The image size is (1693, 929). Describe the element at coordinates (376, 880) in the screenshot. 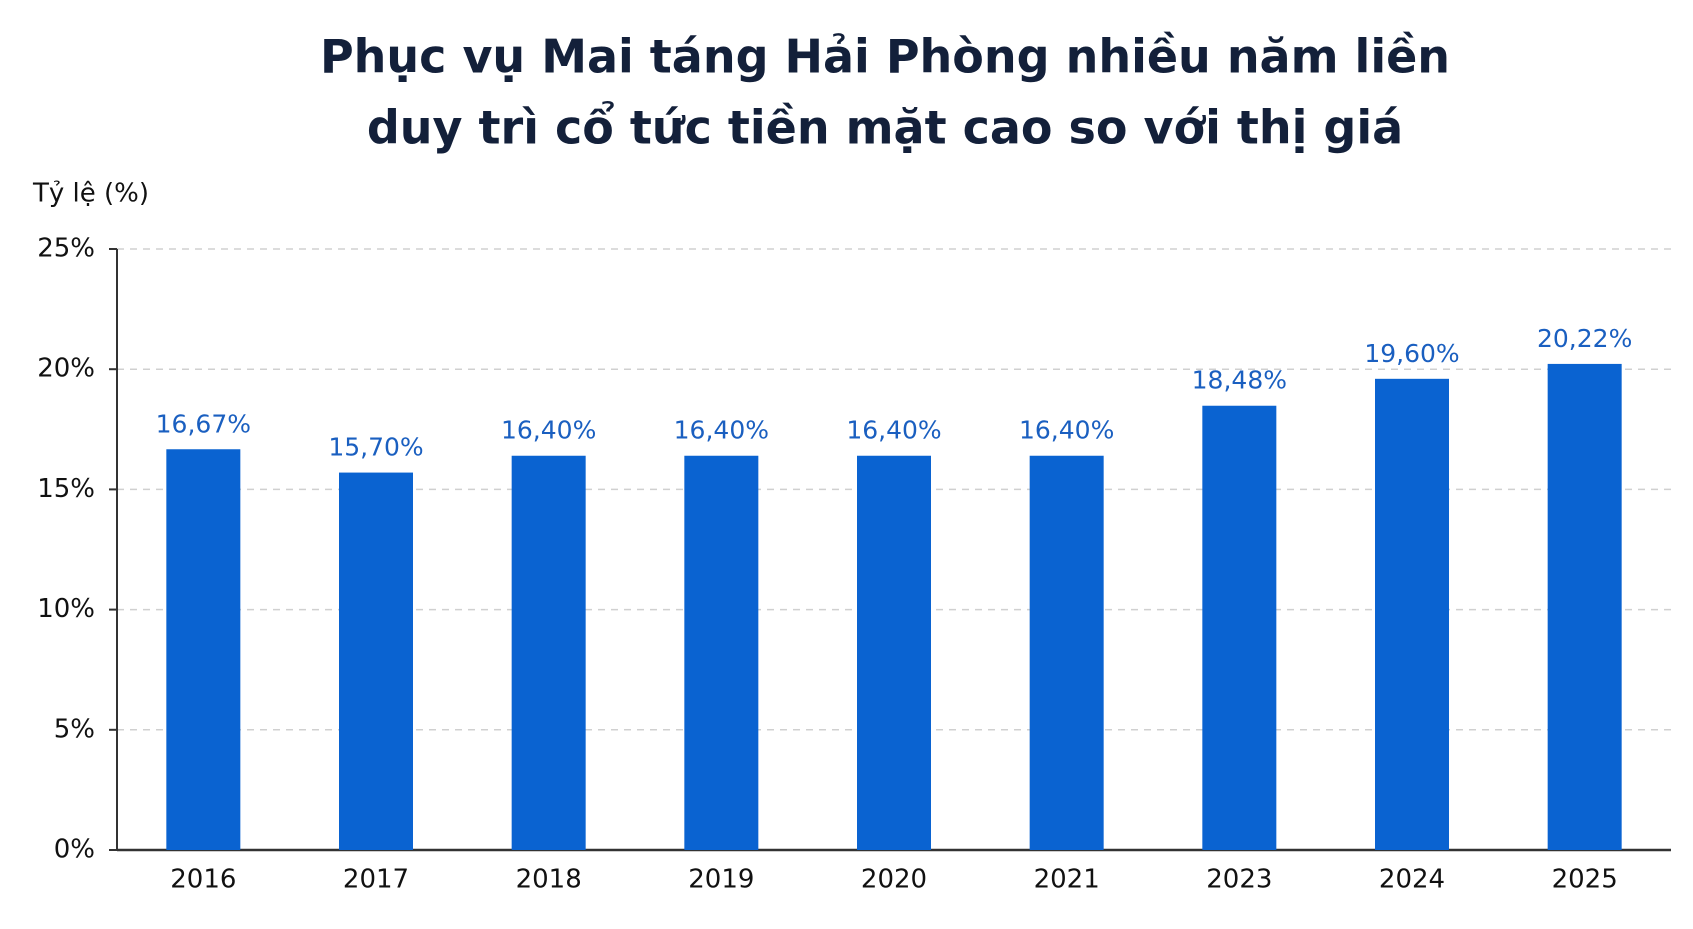

I see `x-tick-label: 2017` at that location.